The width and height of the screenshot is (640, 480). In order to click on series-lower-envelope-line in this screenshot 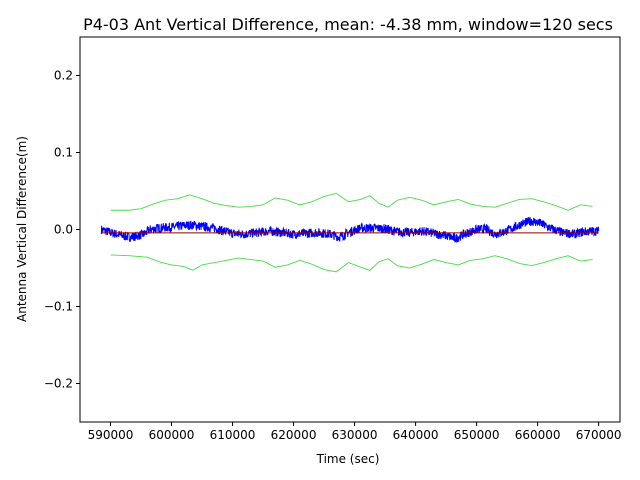, I will do `click(351, 263)`.